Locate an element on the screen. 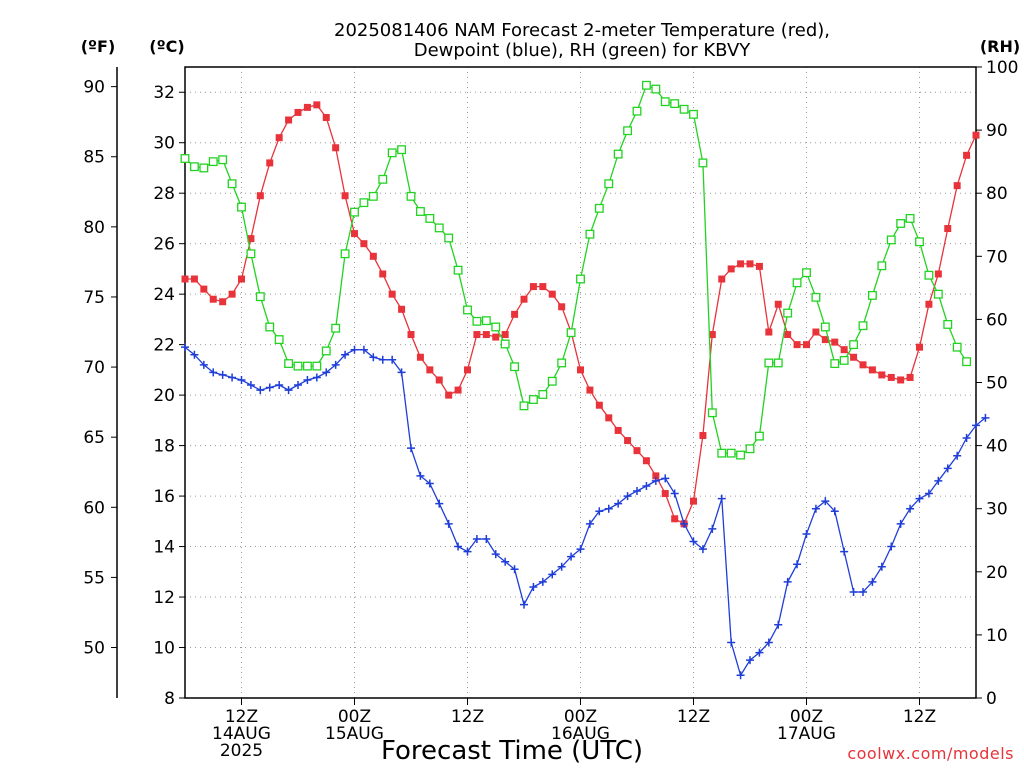 This screenshot has width=1024, height=768. fahrenheit-tick-label: 50 is located at coordinates (94, 649).